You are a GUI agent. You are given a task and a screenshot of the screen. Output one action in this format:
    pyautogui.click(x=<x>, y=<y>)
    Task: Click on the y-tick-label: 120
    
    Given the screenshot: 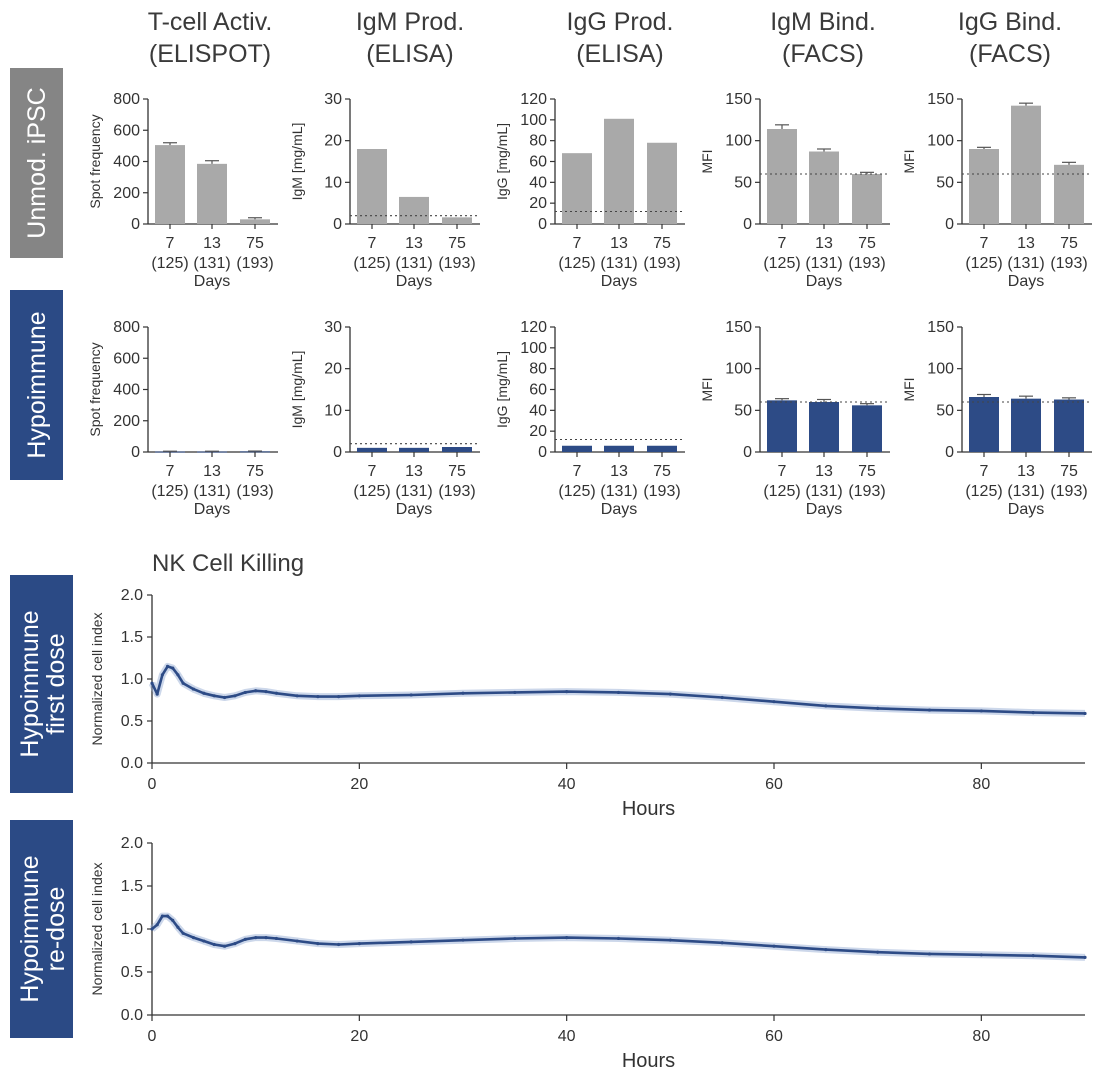 What is the action you would take?
    pyautogui.click(x=533, y=99)
    